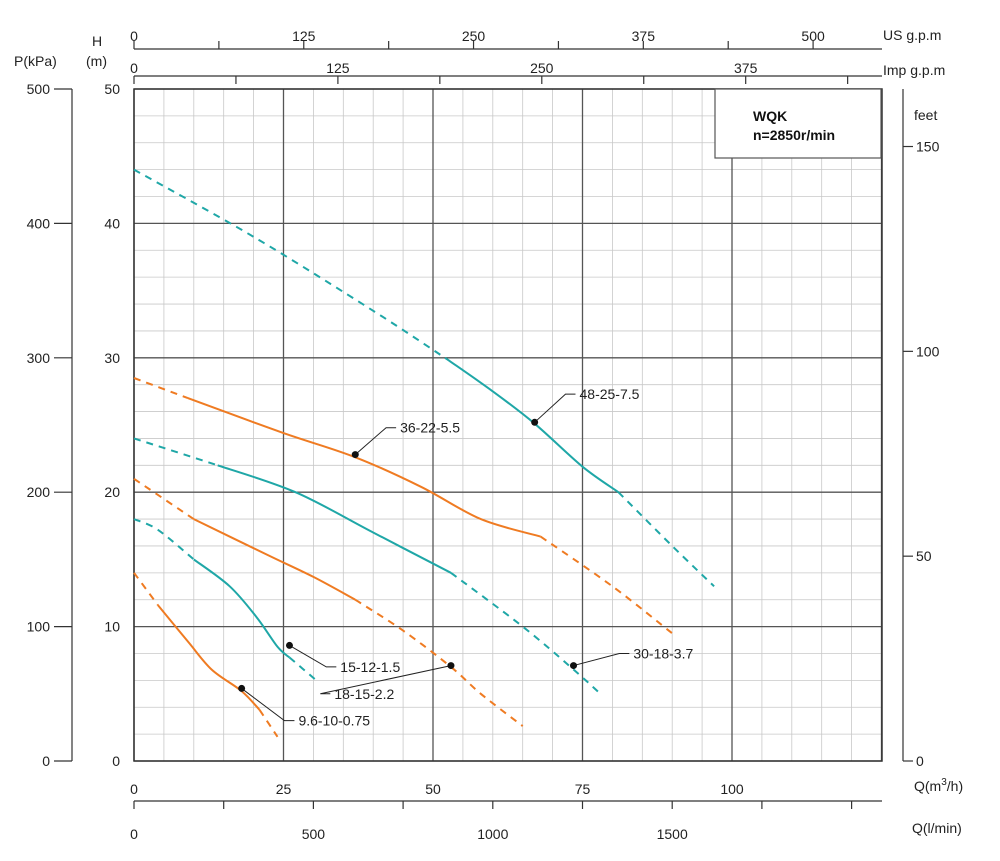  What do you see at coordinates (334, 721) in the screenshot?
I see `curve-label: 9.6-10-0.75` at bounding box center [334, 721].